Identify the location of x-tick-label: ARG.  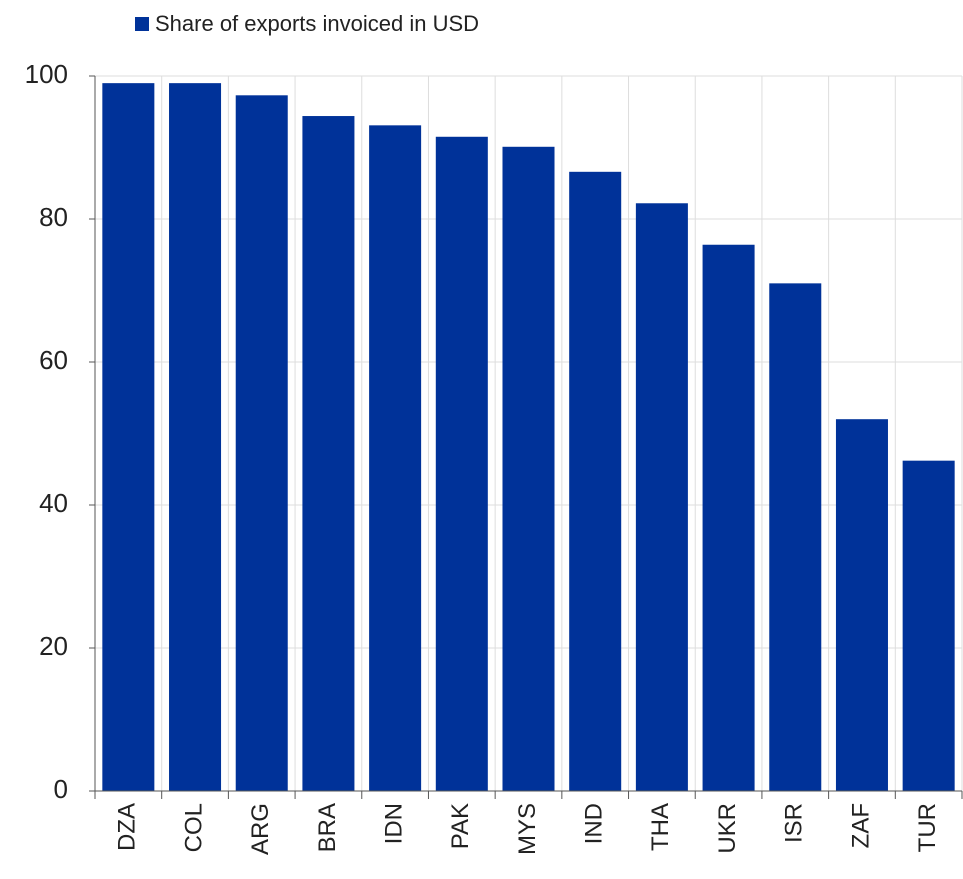
(260, 829).